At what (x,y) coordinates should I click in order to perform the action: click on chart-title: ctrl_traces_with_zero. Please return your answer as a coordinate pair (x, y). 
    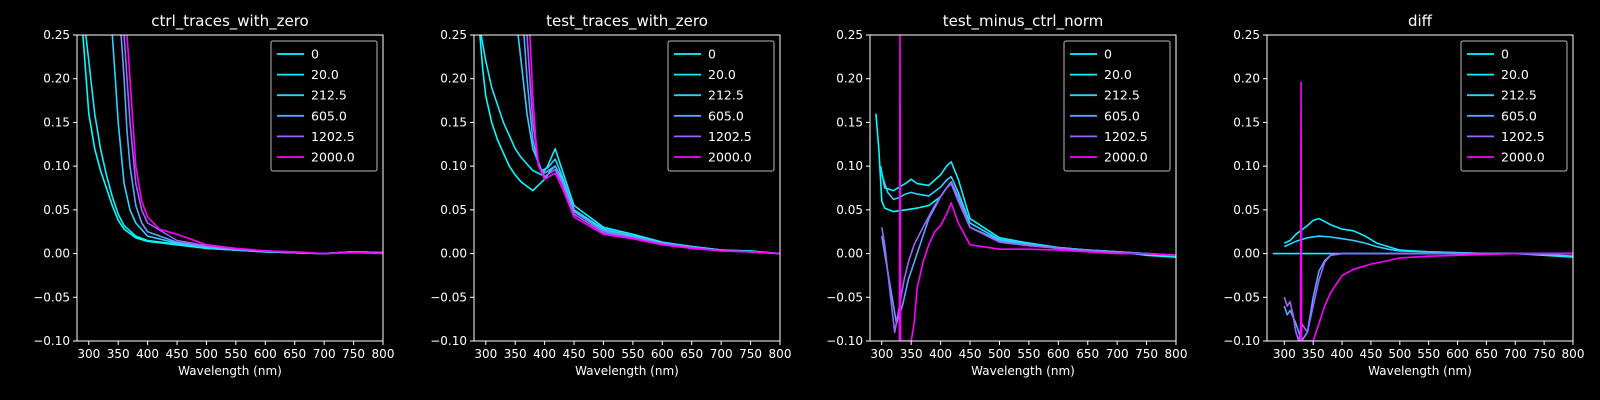
    Looking at the image, I should click on (229, 21).